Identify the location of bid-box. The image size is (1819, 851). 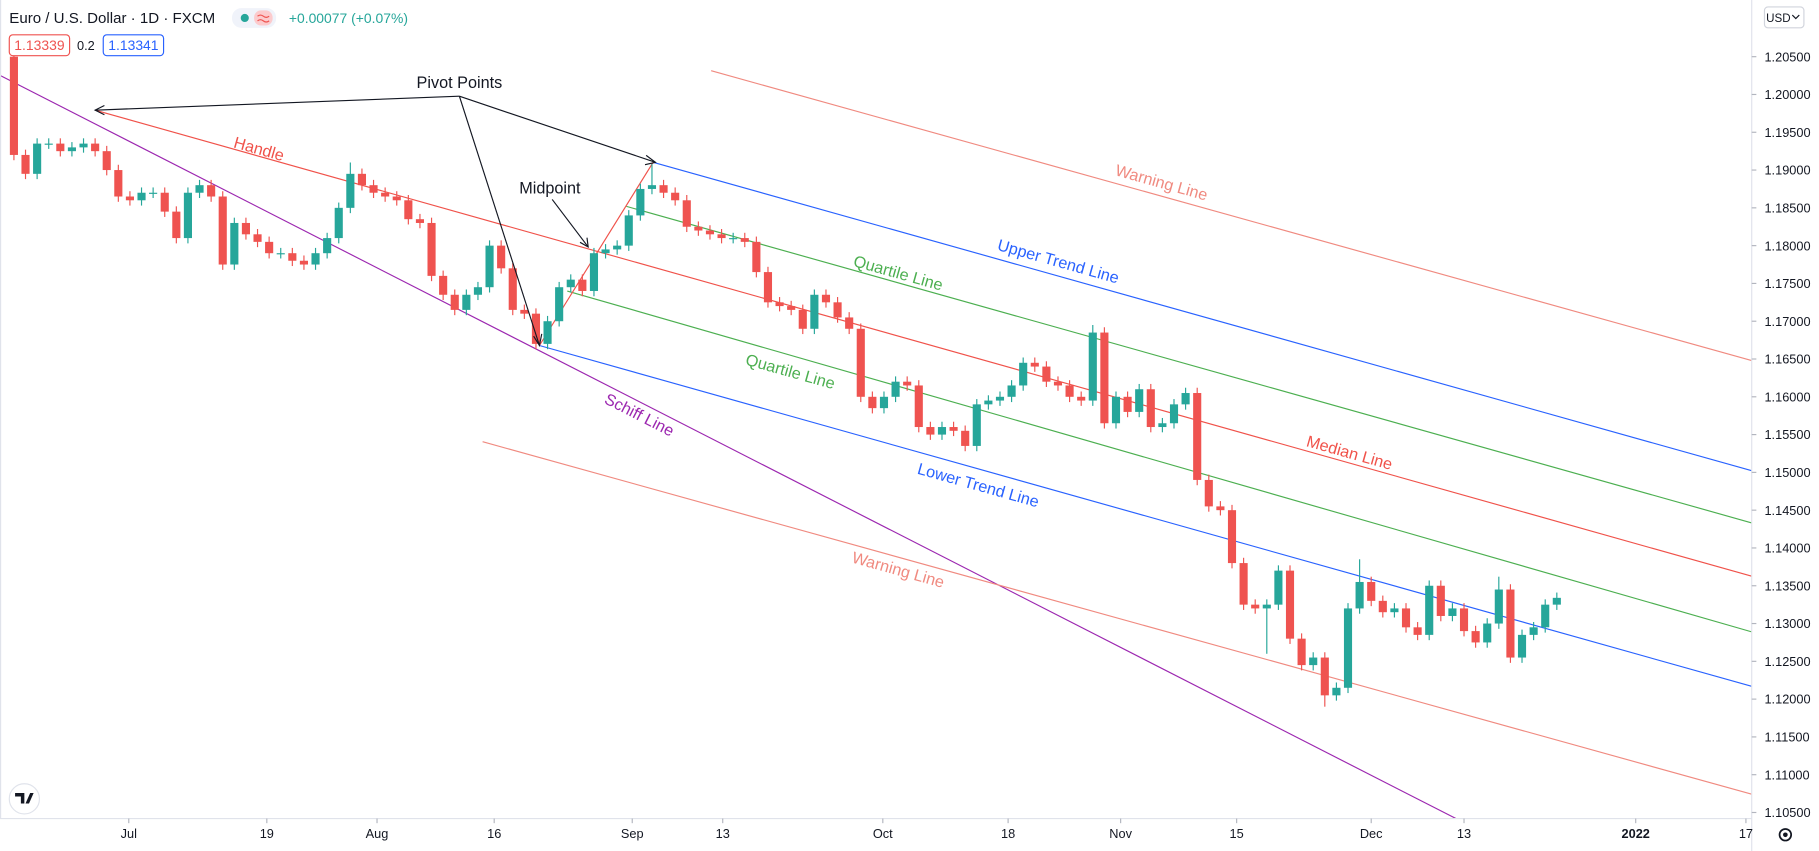
(39, 45).